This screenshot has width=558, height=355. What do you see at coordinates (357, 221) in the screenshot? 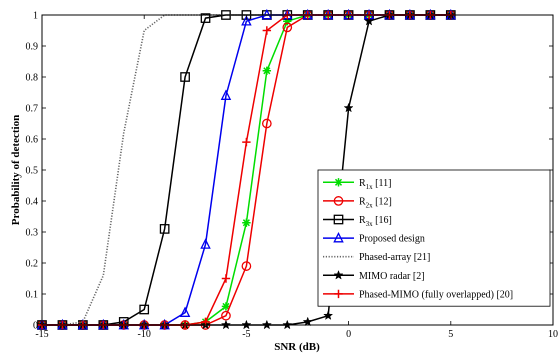
I see `legend-item: R3x [16]` at bounding box center [357, 221].